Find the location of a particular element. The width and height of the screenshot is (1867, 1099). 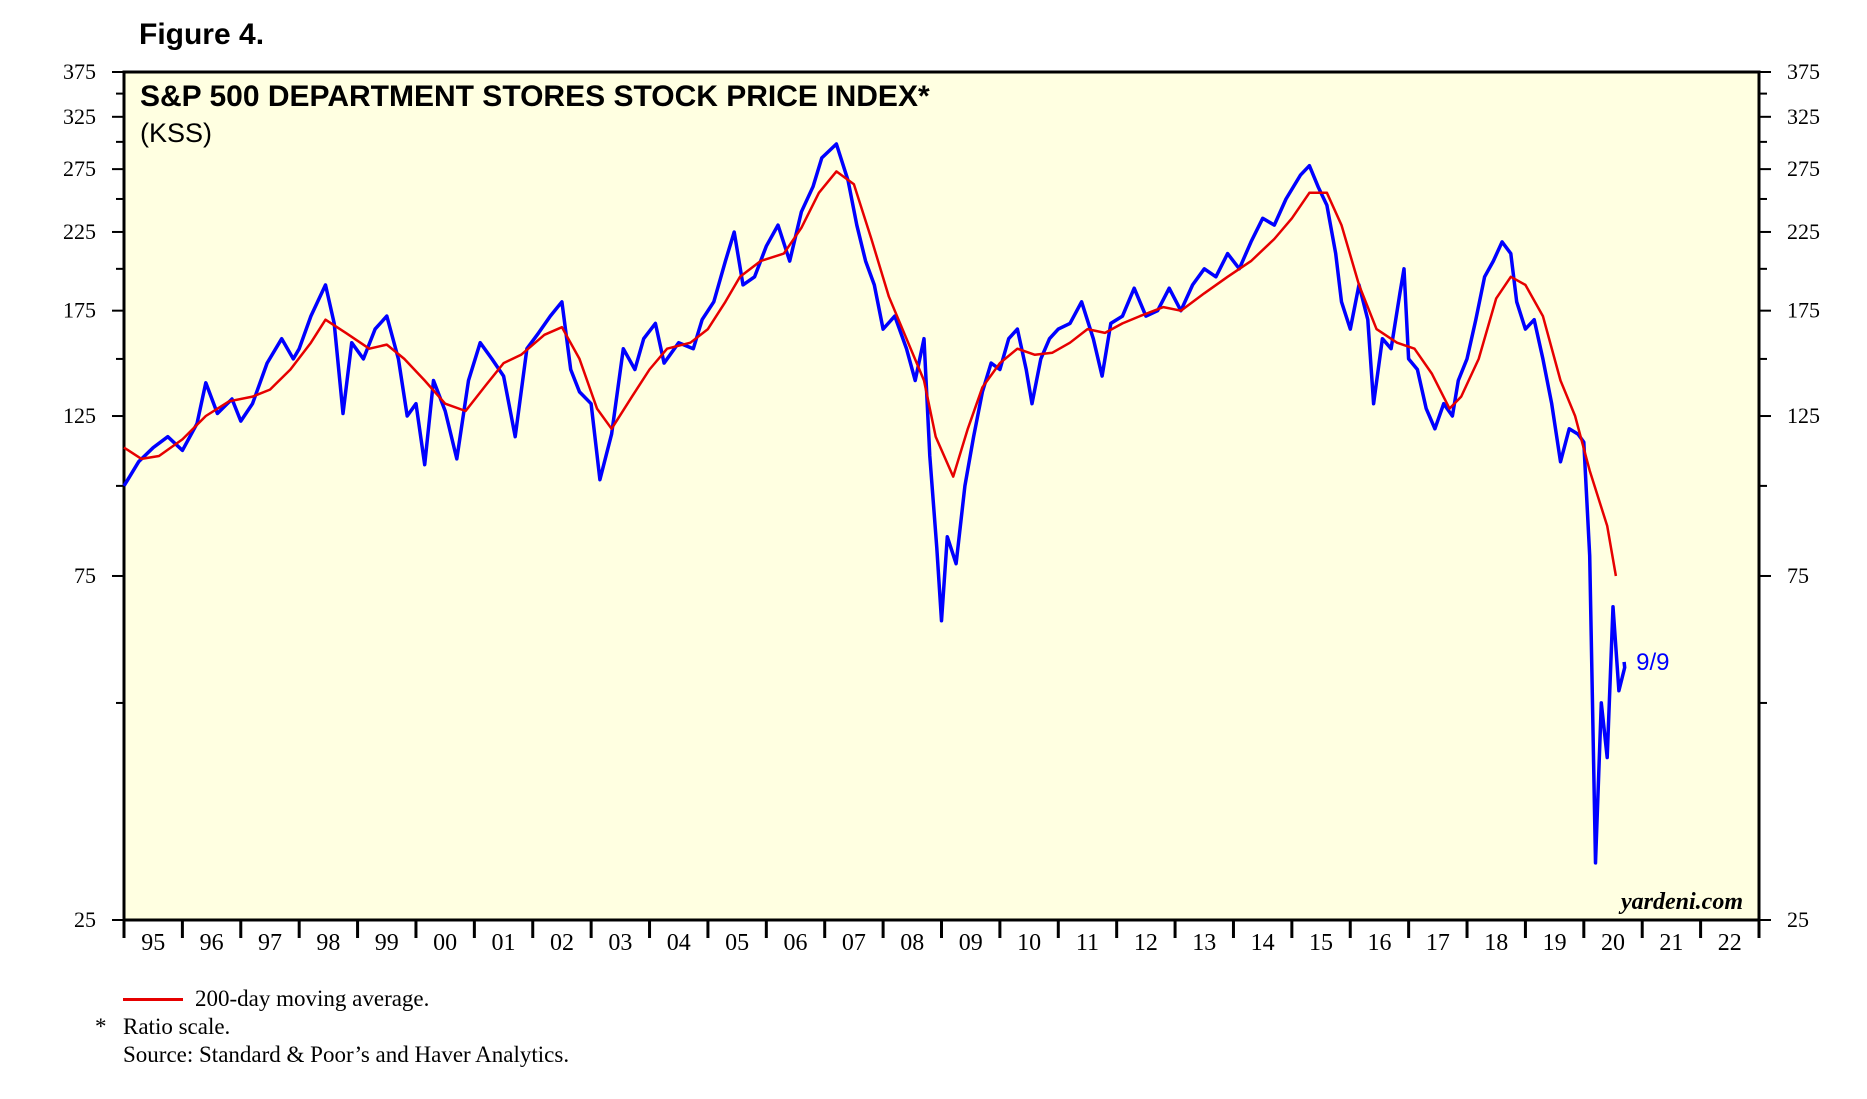

y-tick-label-left-325: 325 is located at coordinates (79, 116).